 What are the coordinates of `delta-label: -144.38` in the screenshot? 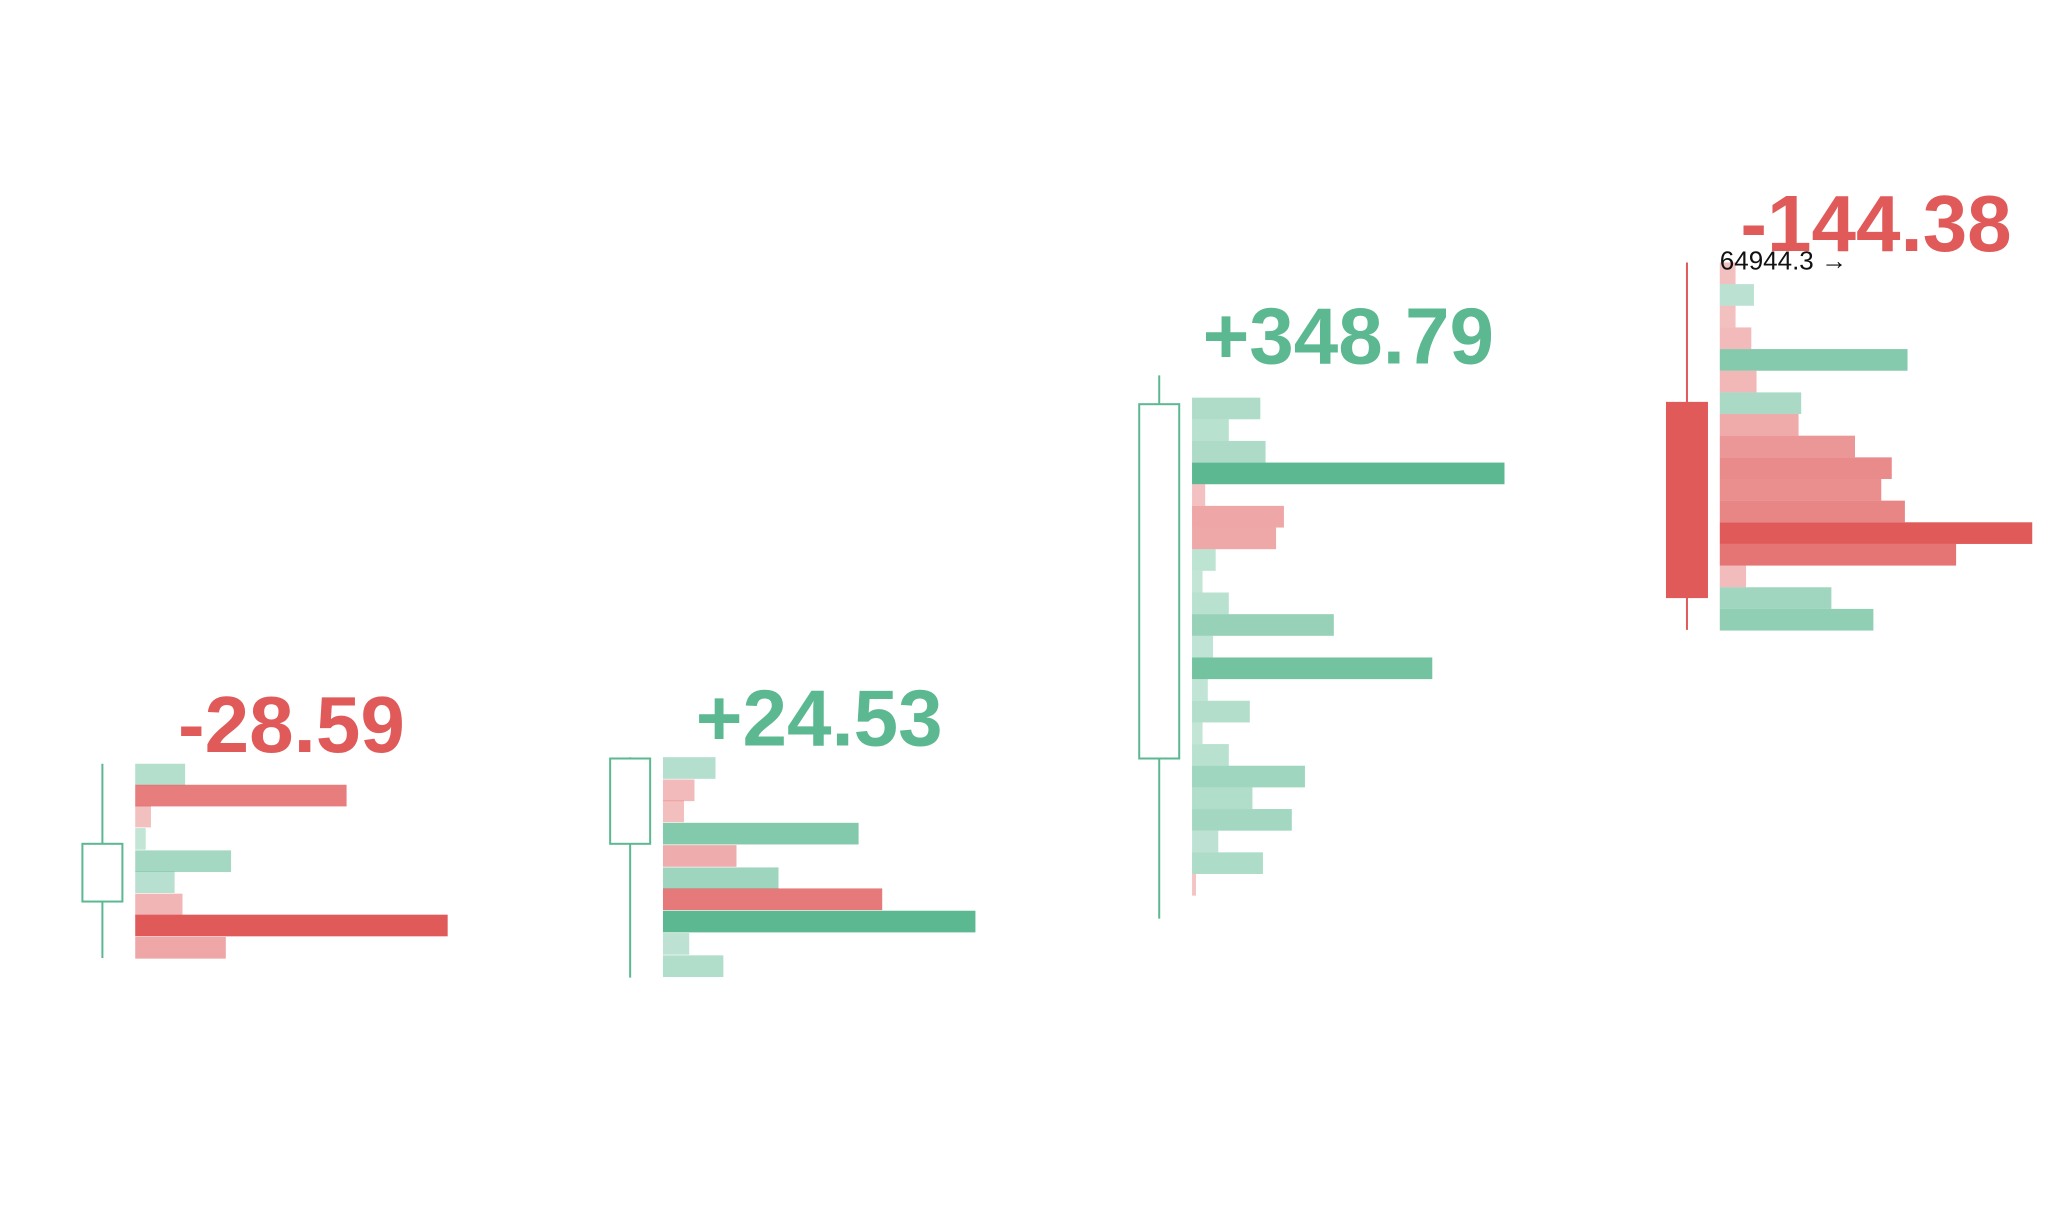 It's located at (1875, 223).